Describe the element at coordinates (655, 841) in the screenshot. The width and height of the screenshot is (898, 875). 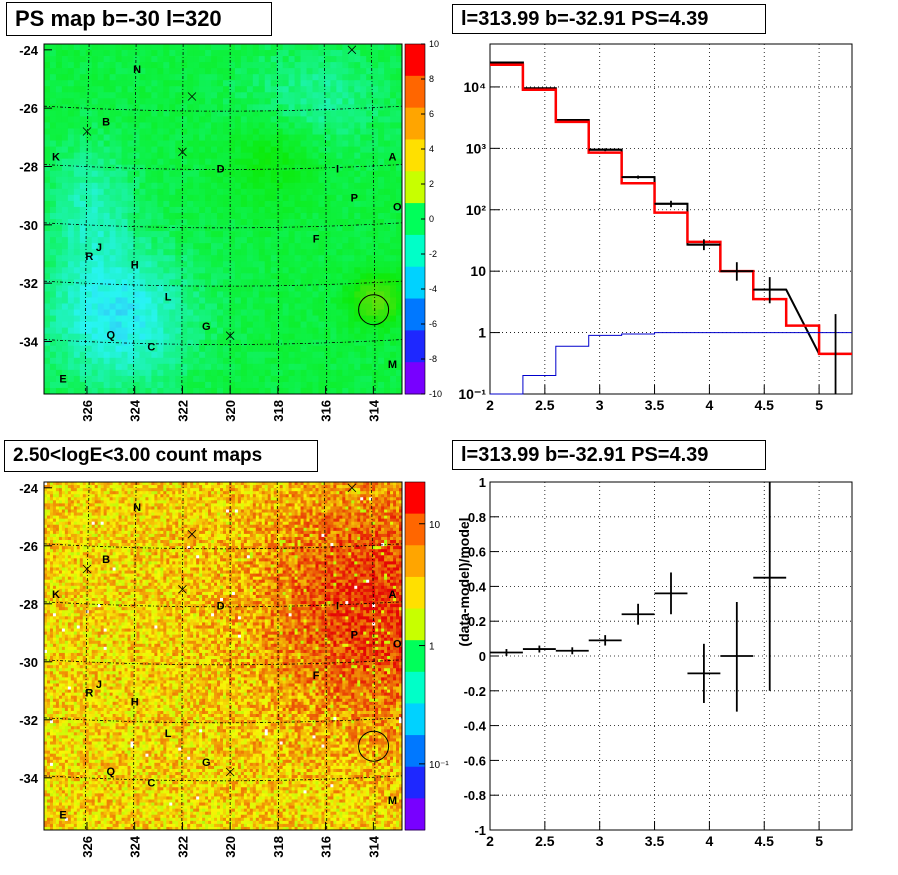
I see `residual-x-tick-label: 3.5` at that location.